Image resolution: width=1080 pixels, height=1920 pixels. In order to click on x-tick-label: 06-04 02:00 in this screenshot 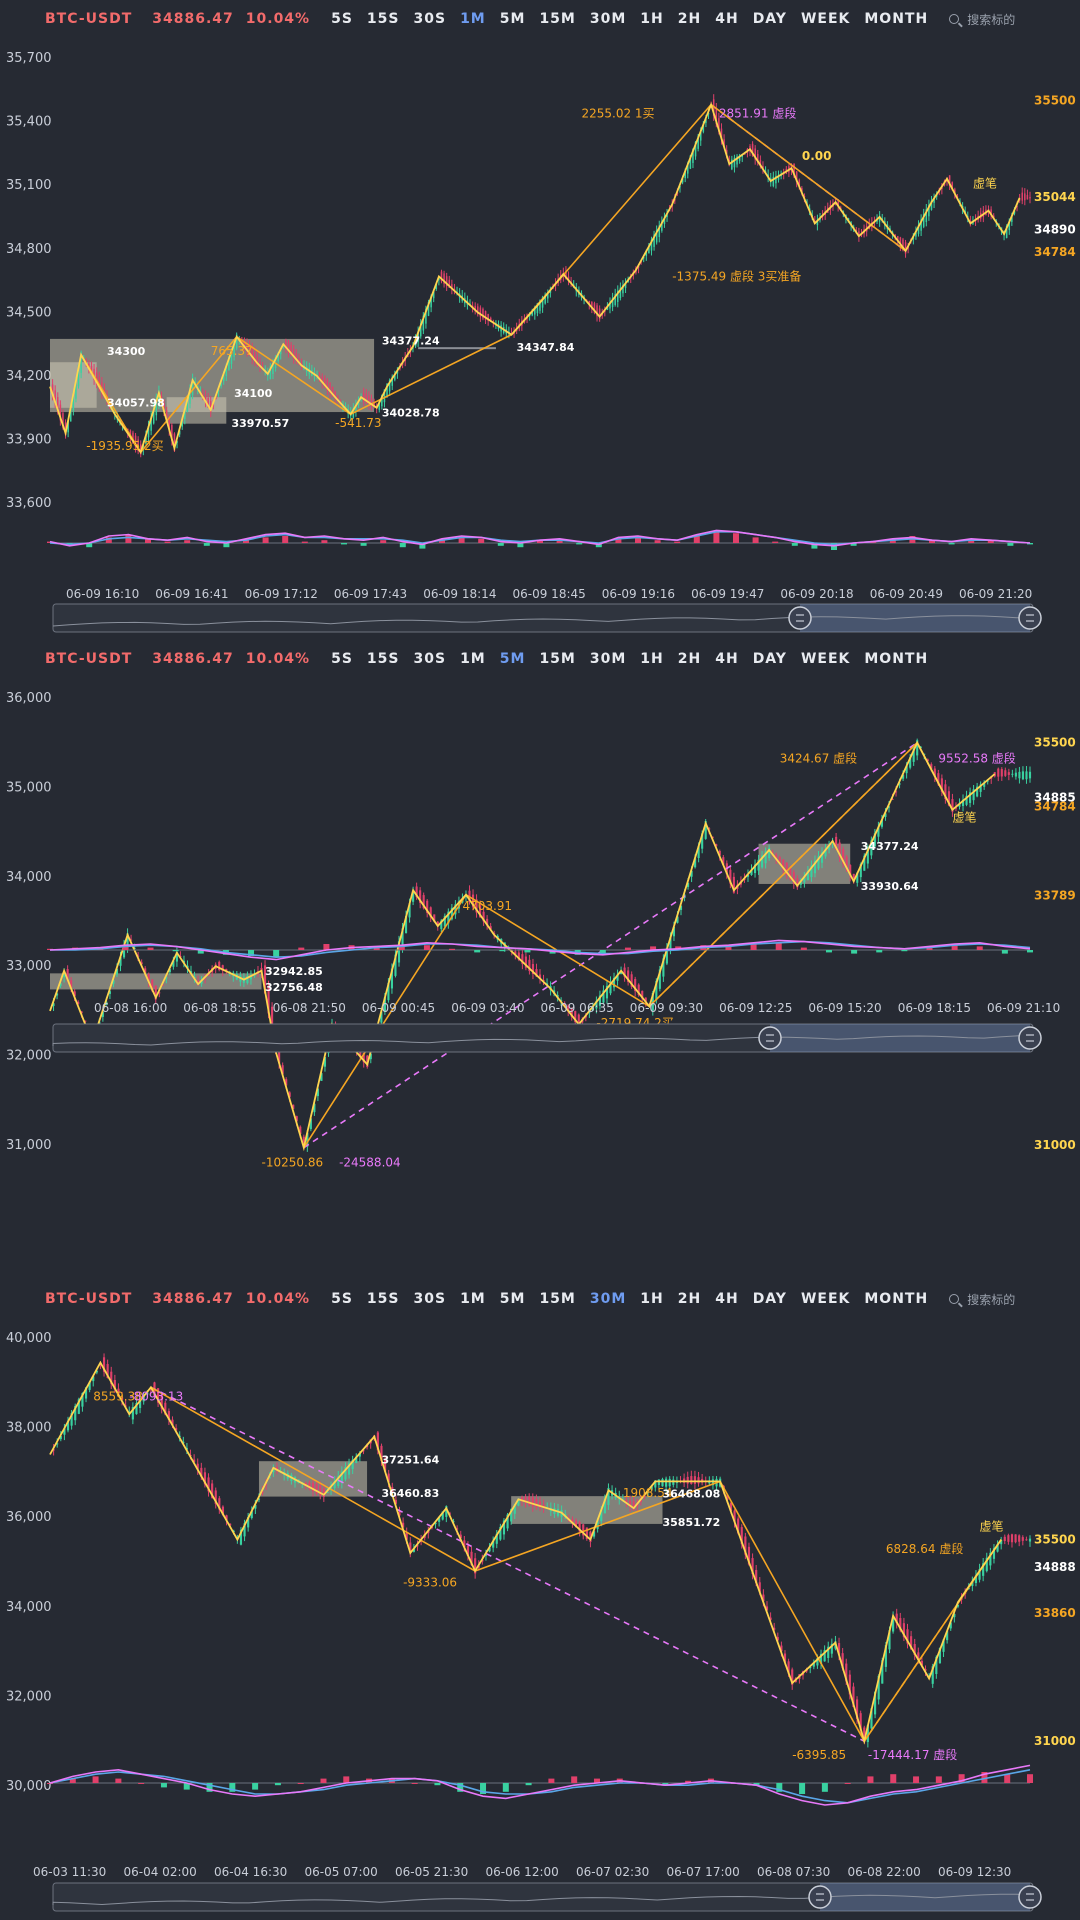, I will do `click(160, 1872)`.